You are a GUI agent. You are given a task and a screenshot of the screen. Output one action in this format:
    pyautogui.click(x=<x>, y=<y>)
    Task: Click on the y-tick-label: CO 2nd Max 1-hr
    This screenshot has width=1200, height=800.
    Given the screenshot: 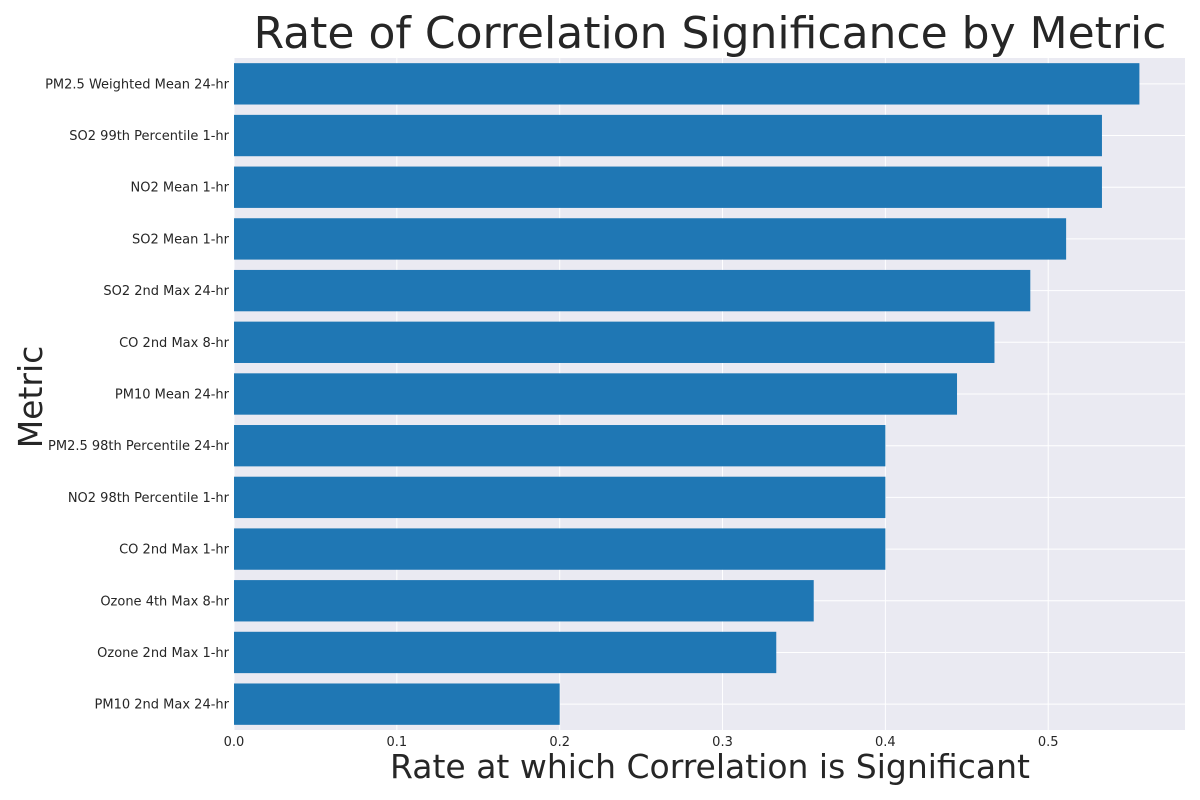 What is the action you would take?
    pyautogui.click(x=174, y=550)
    